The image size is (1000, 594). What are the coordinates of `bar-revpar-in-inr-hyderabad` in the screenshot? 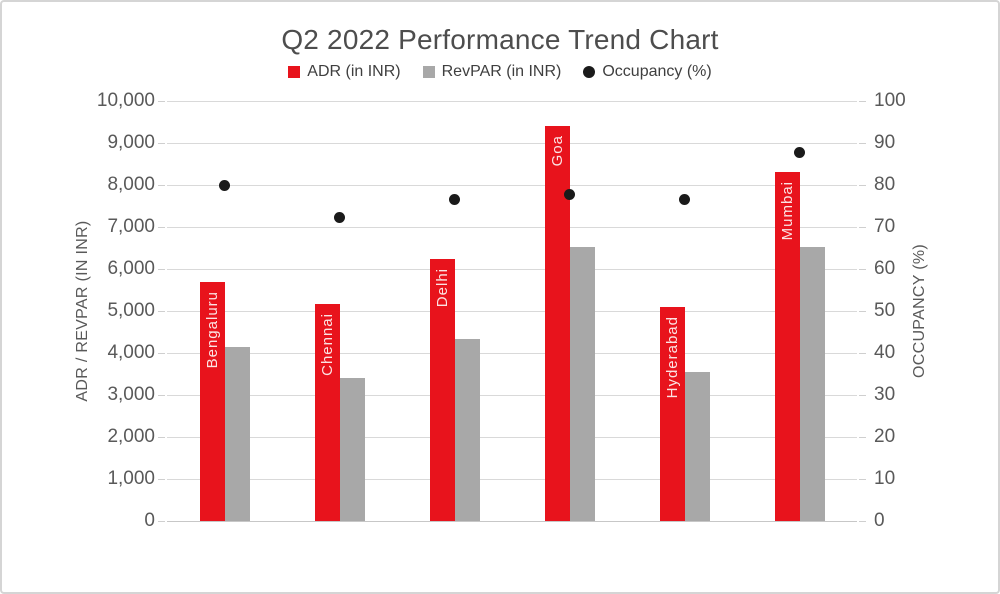 It's located at (697, 446).